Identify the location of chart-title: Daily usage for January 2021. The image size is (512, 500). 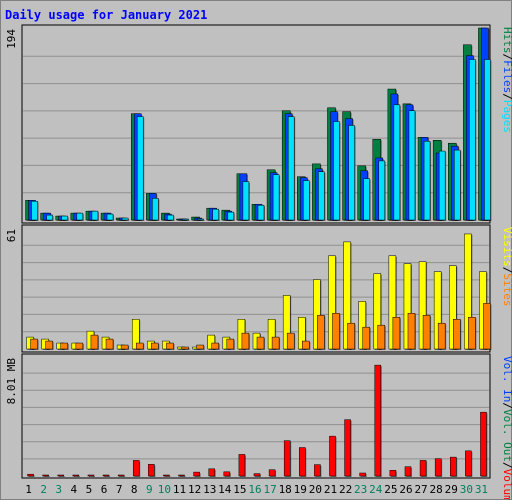
(106, 15).